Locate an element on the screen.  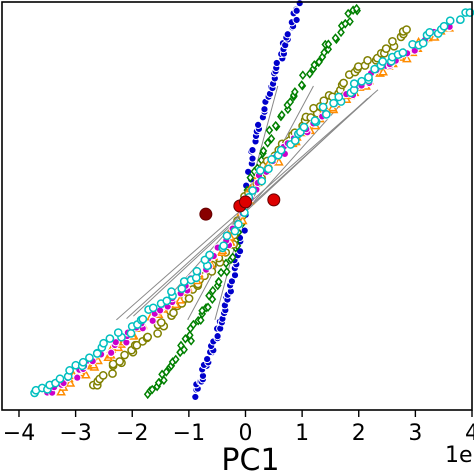
x-tick-label: −1 is located at coordinates (189, 433).